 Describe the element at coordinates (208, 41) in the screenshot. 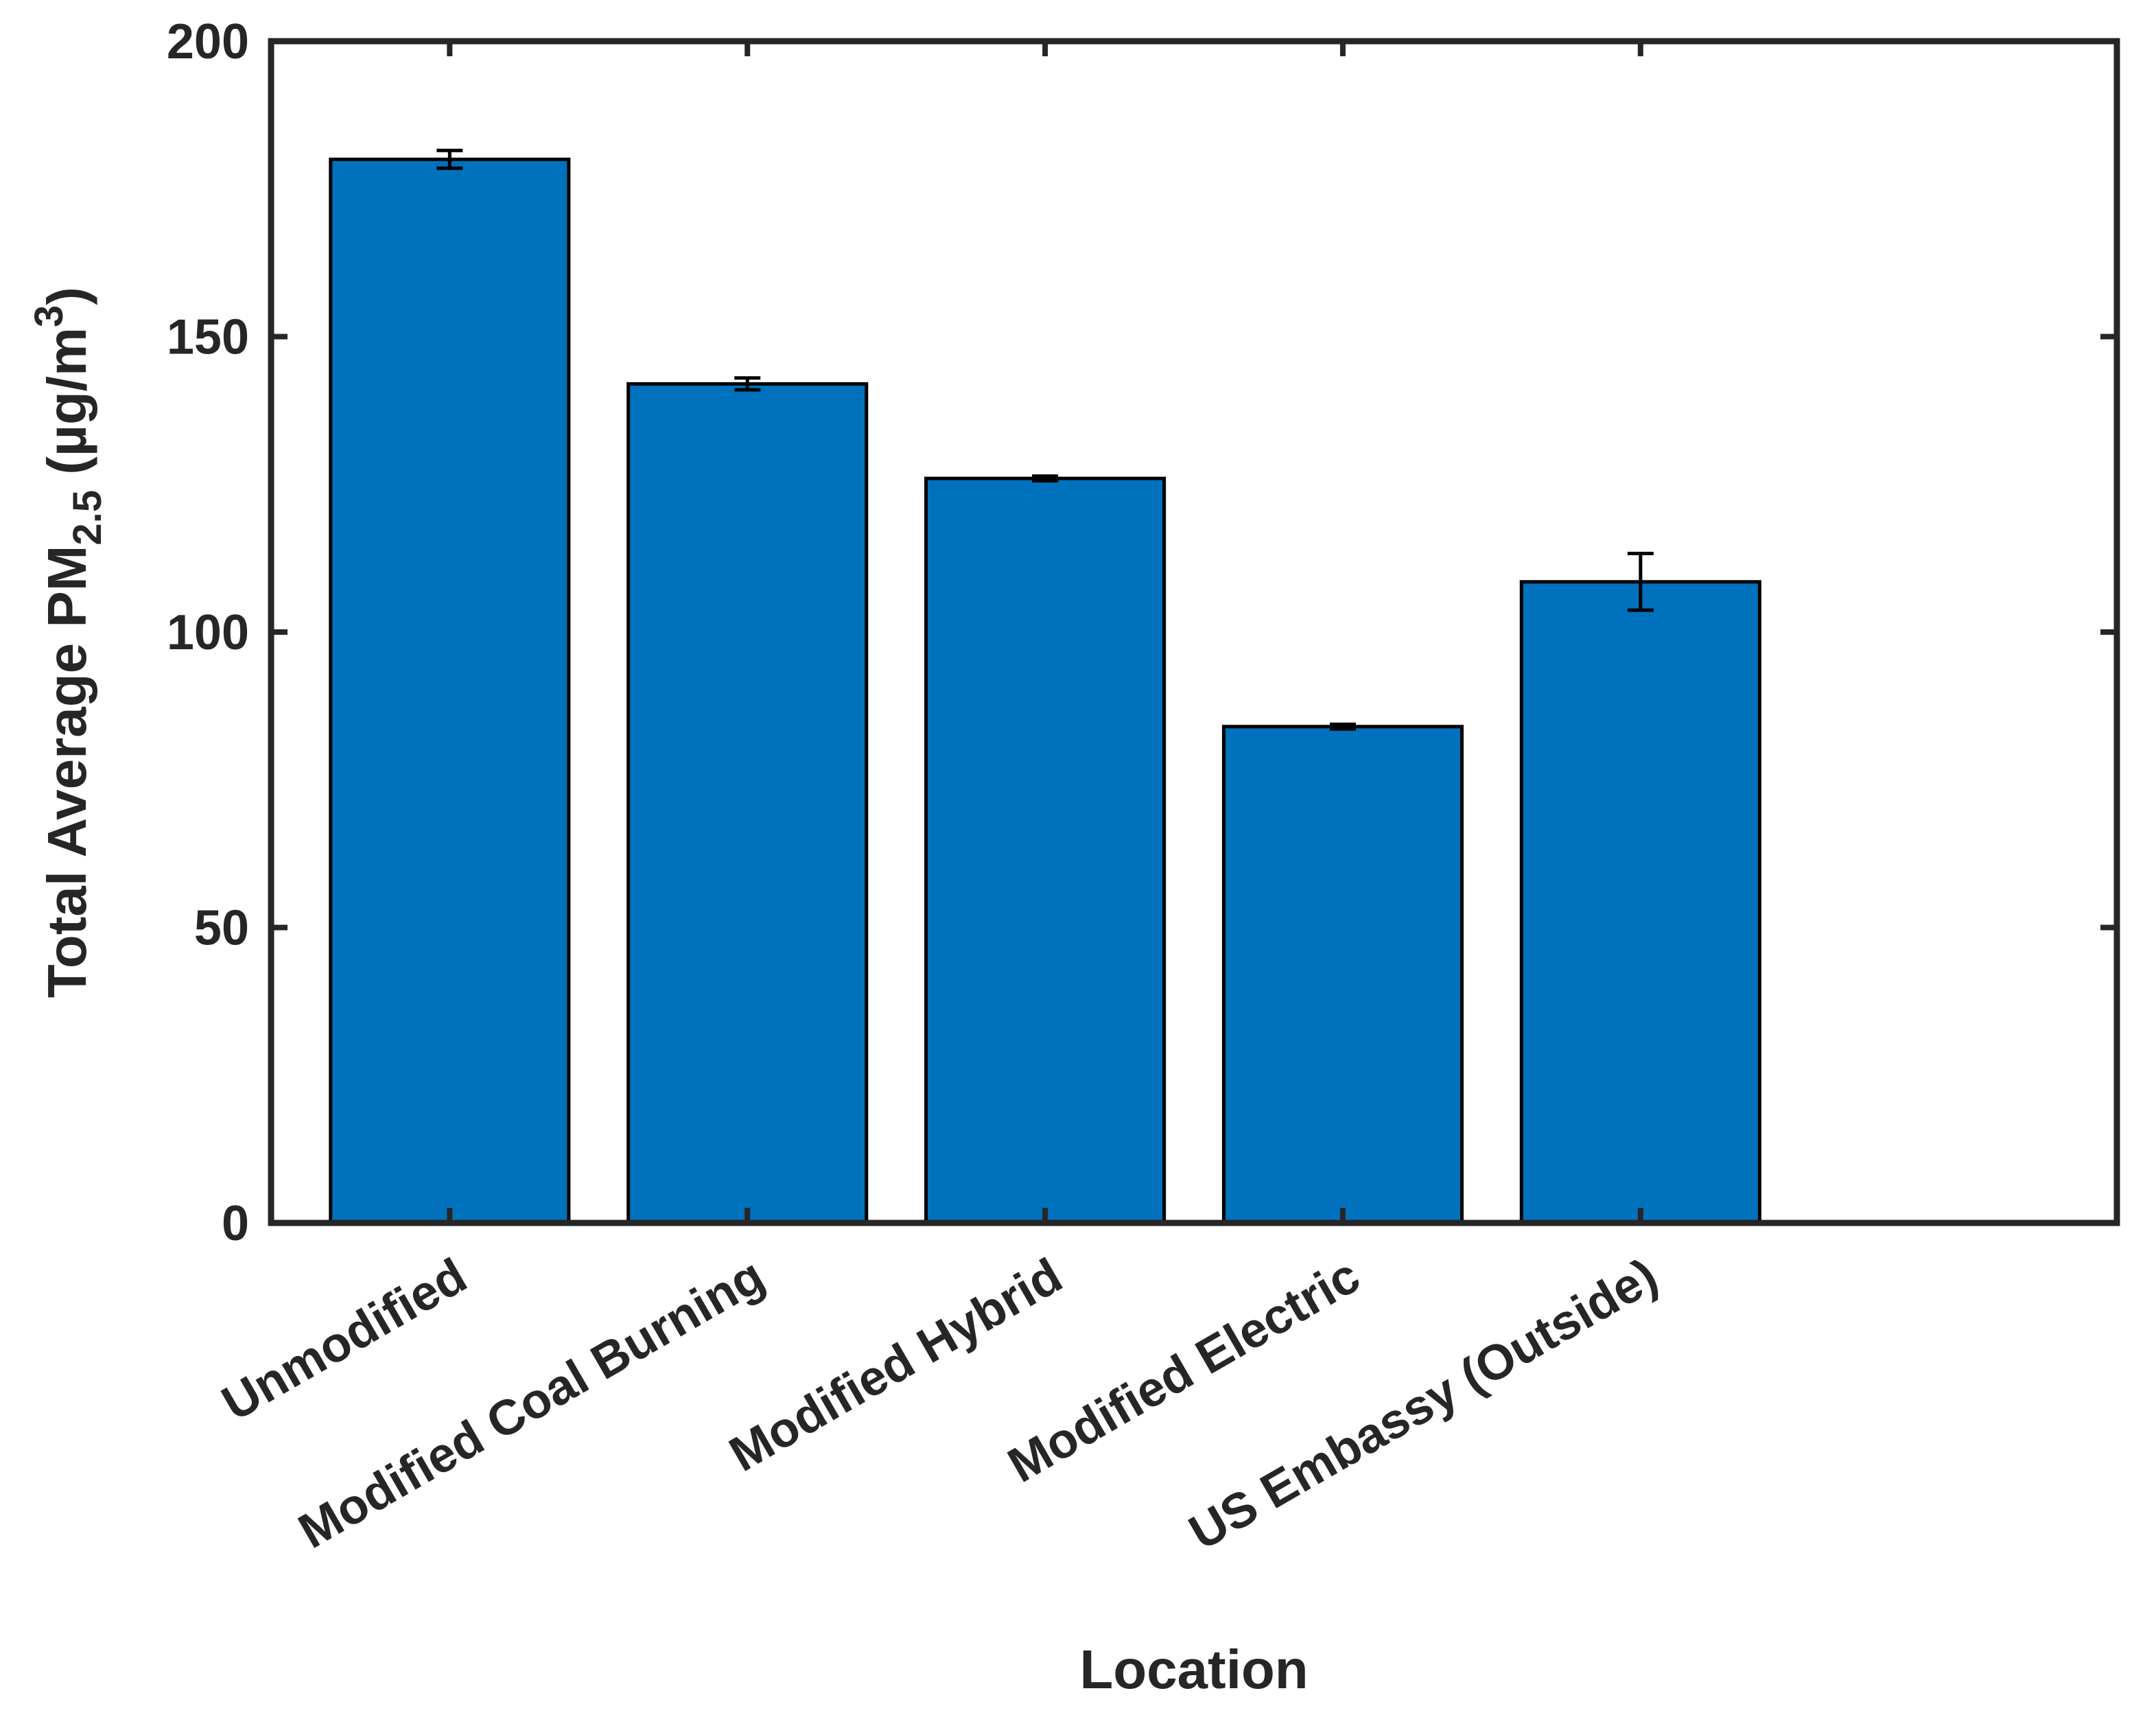

I see `y-tick-label-200: 200` at that location.